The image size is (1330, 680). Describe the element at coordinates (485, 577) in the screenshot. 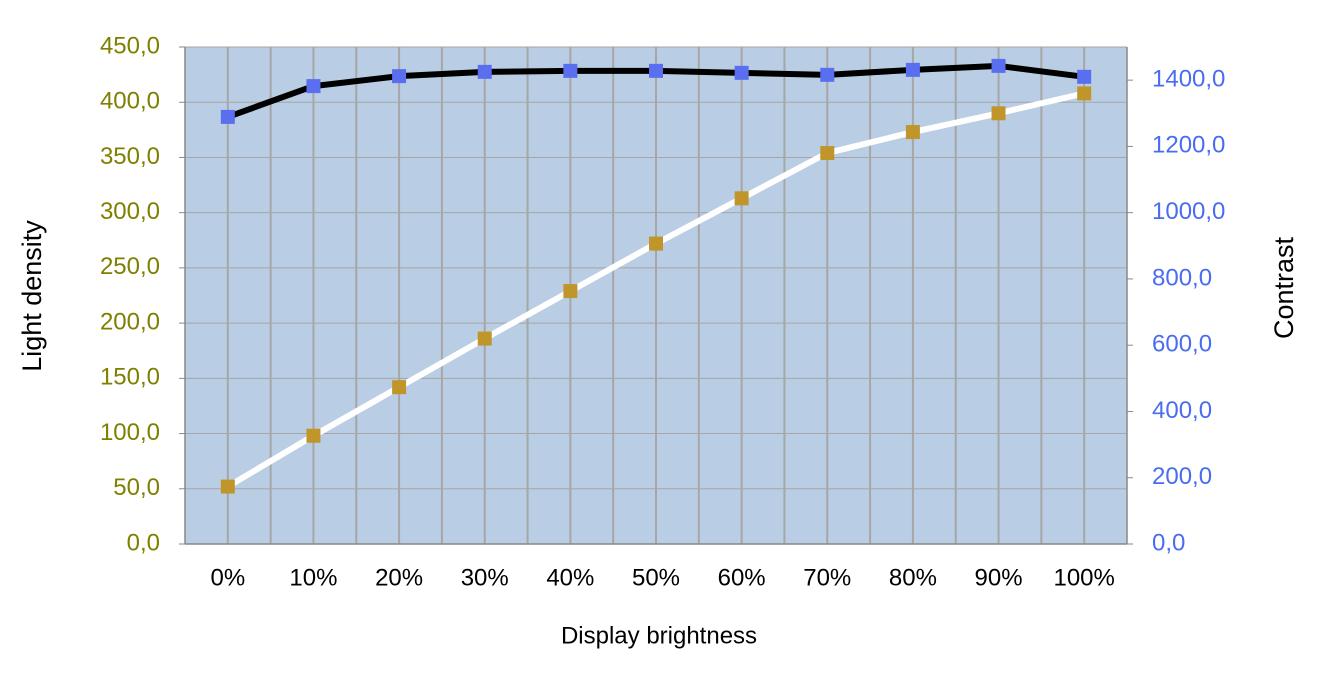

I see `x-tick-label: 30%` at that location.